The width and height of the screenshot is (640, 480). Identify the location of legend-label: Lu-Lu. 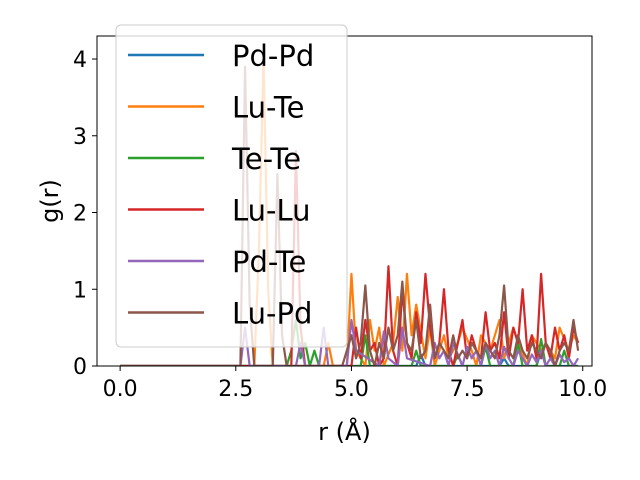
(271, 211).